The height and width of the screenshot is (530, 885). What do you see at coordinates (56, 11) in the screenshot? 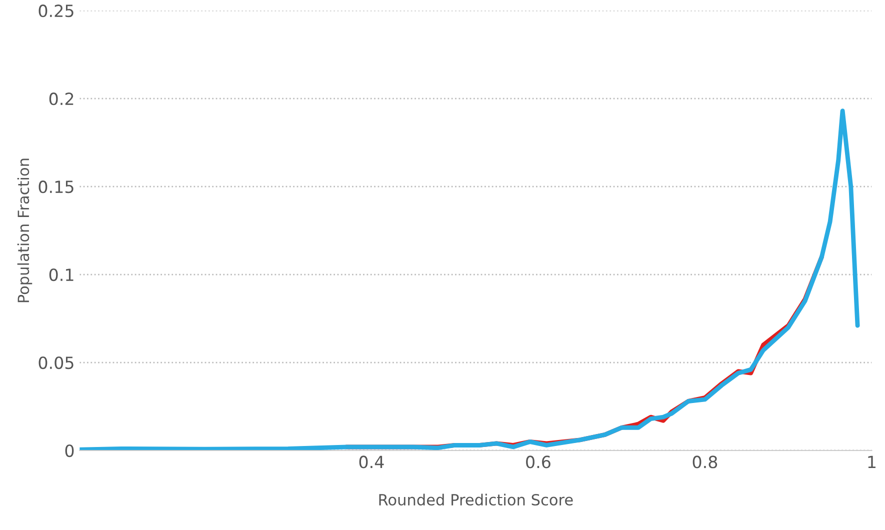
I see `y-tick-label: 0.25` at bounding box center [56, 11].